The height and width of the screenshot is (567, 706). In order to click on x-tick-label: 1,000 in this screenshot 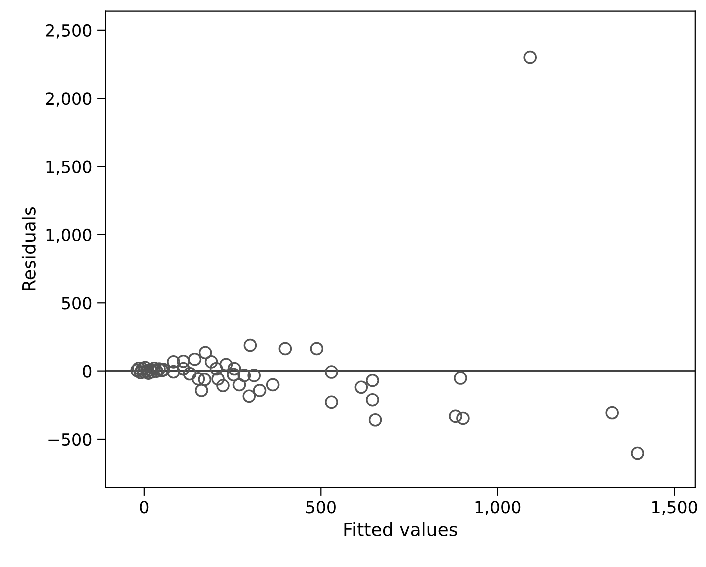, I will do `click(498, 508)`.